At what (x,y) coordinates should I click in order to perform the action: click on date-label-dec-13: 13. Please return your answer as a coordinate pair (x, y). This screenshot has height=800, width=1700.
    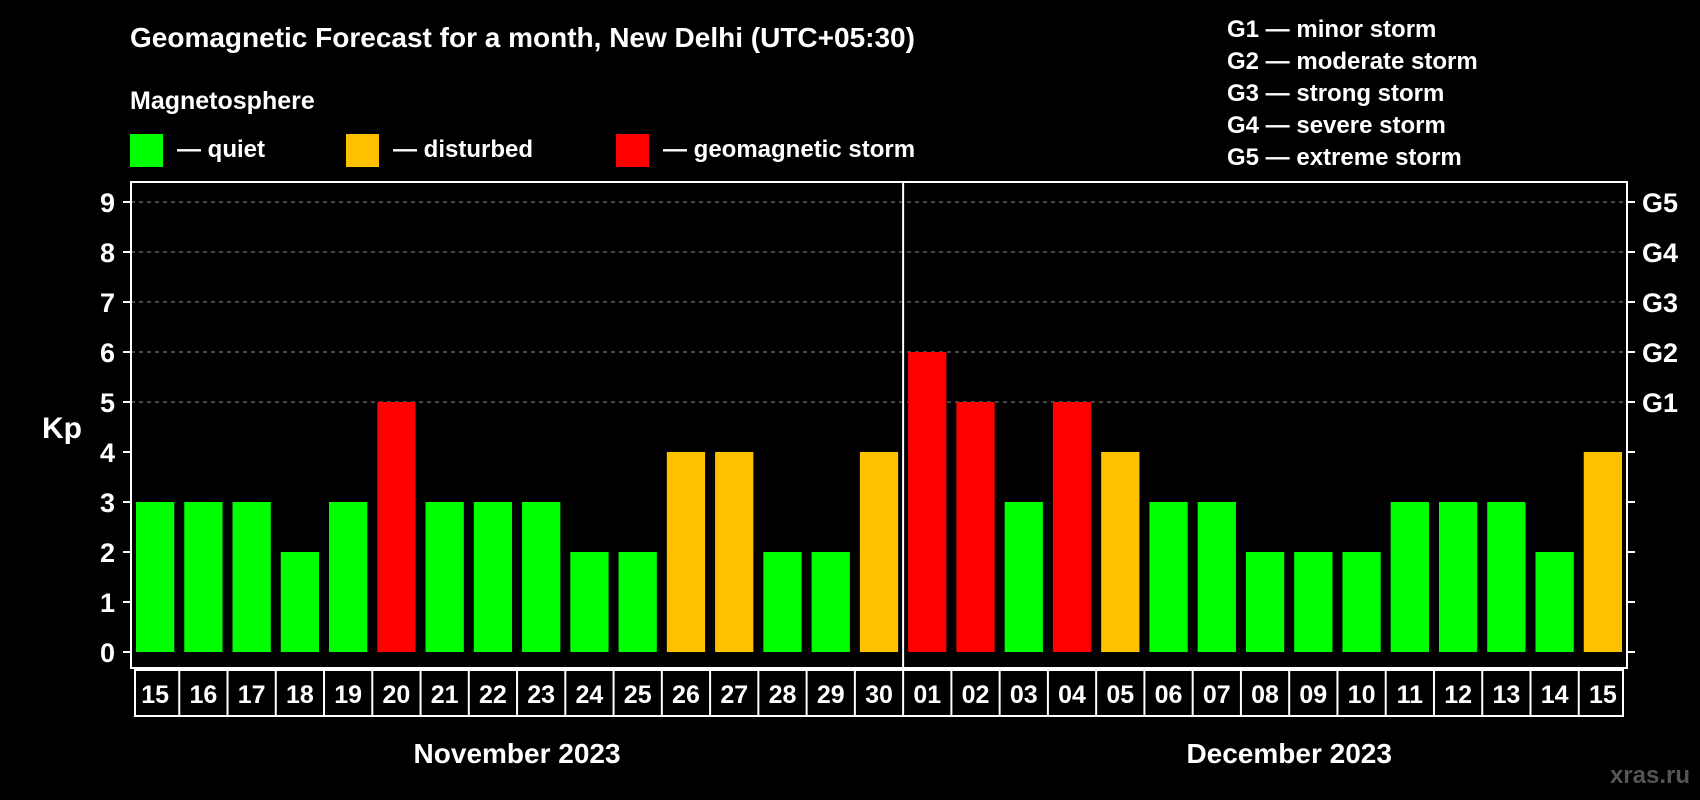
    Looking at the image, I should click on (1506, 695).